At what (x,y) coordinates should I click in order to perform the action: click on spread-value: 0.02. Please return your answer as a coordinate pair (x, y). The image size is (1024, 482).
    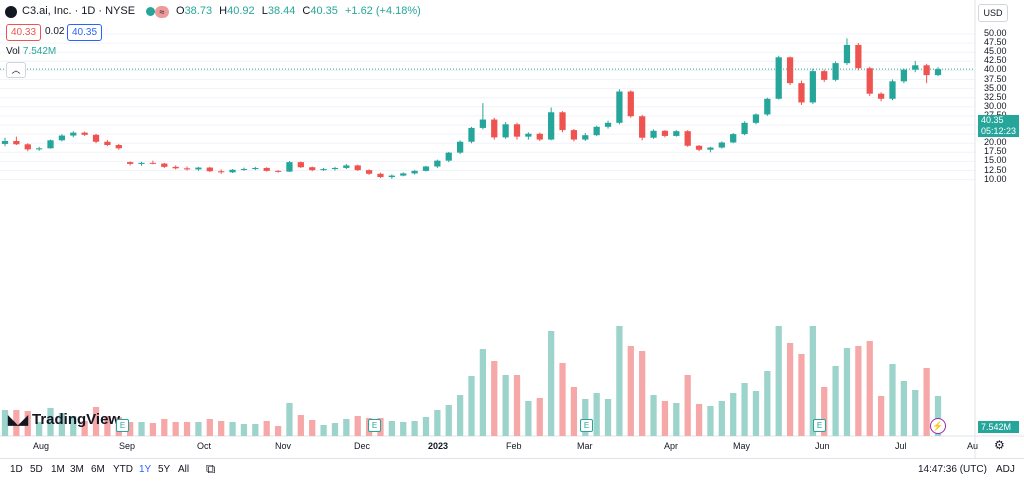
    Looking at the image, I should click on (55, 31).